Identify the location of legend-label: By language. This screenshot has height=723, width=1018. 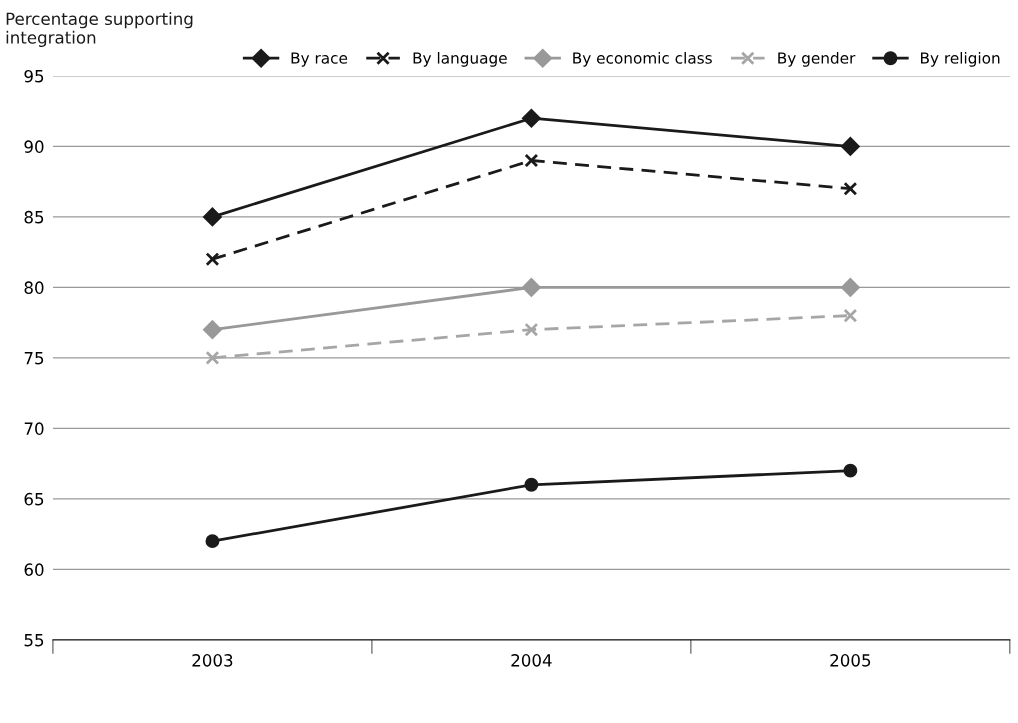
(460, 59).